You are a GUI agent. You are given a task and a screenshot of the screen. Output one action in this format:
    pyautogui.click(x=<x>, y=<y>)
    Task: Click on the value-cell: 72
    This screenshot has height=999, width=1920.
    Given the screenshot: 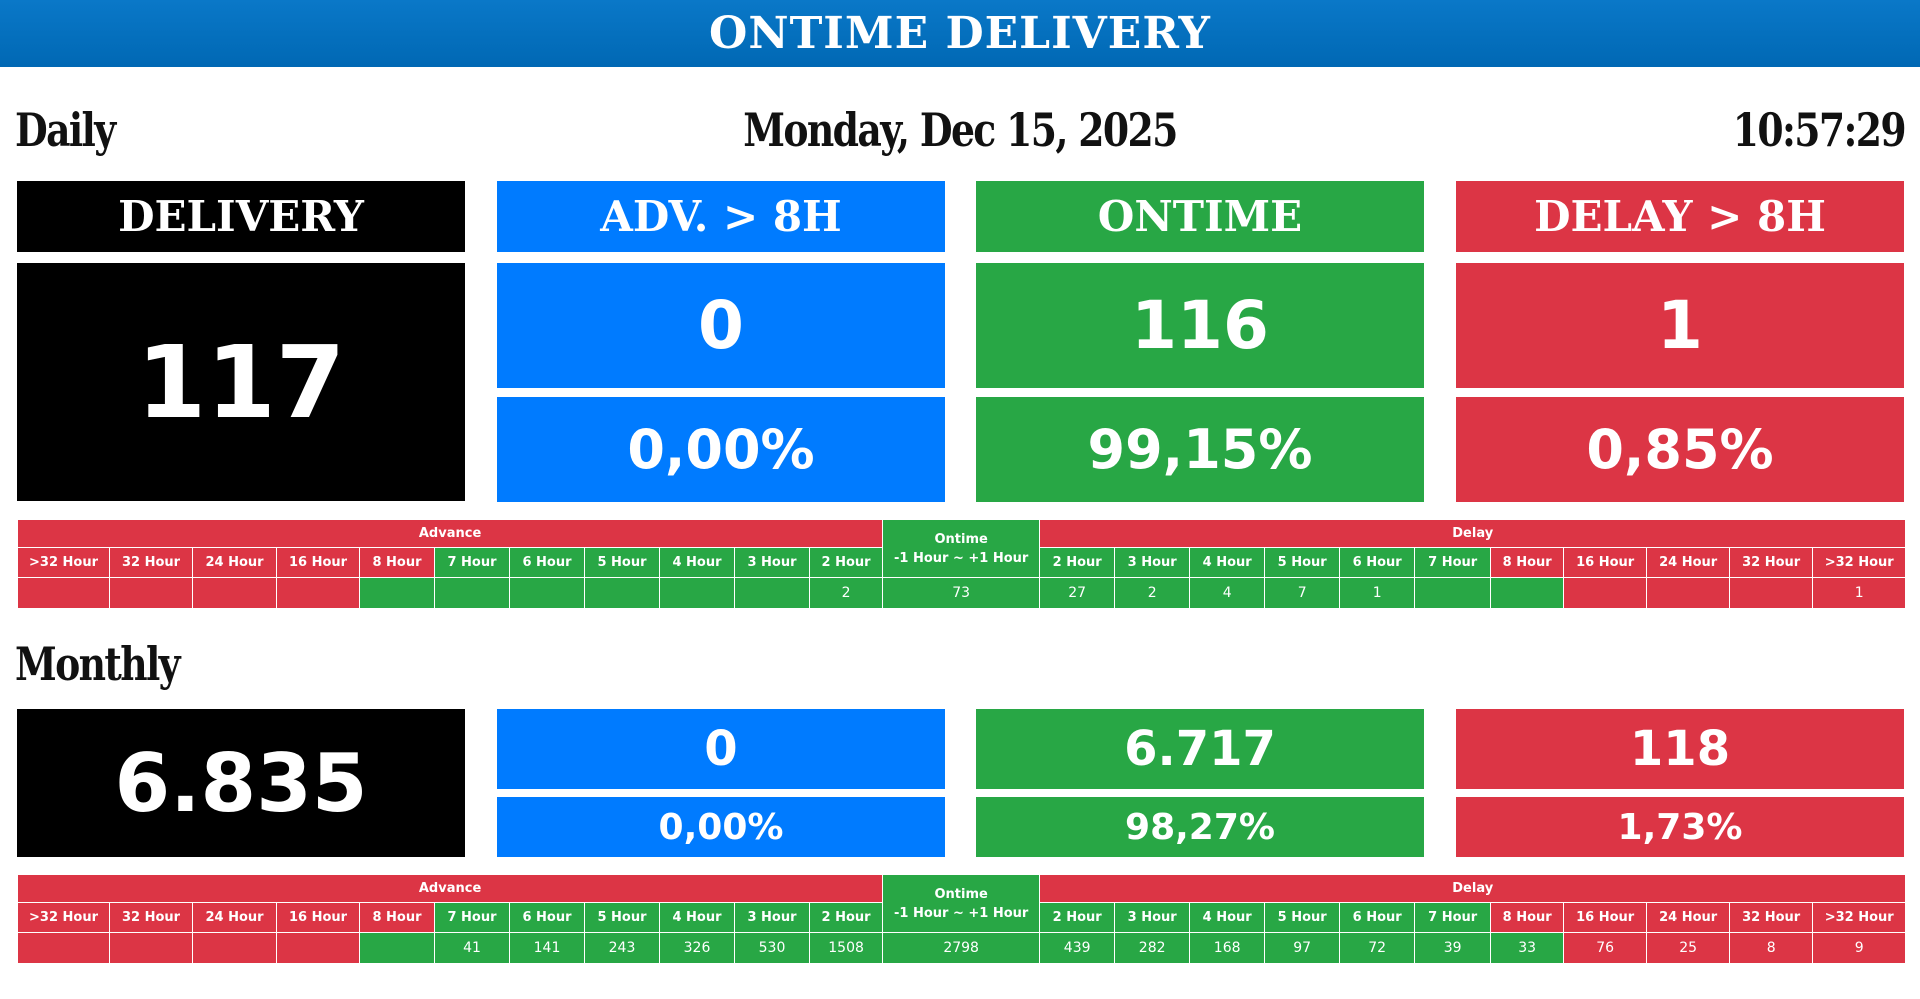 What is the action you would take?
    pyautogui.click(x=1377, y=948)
    